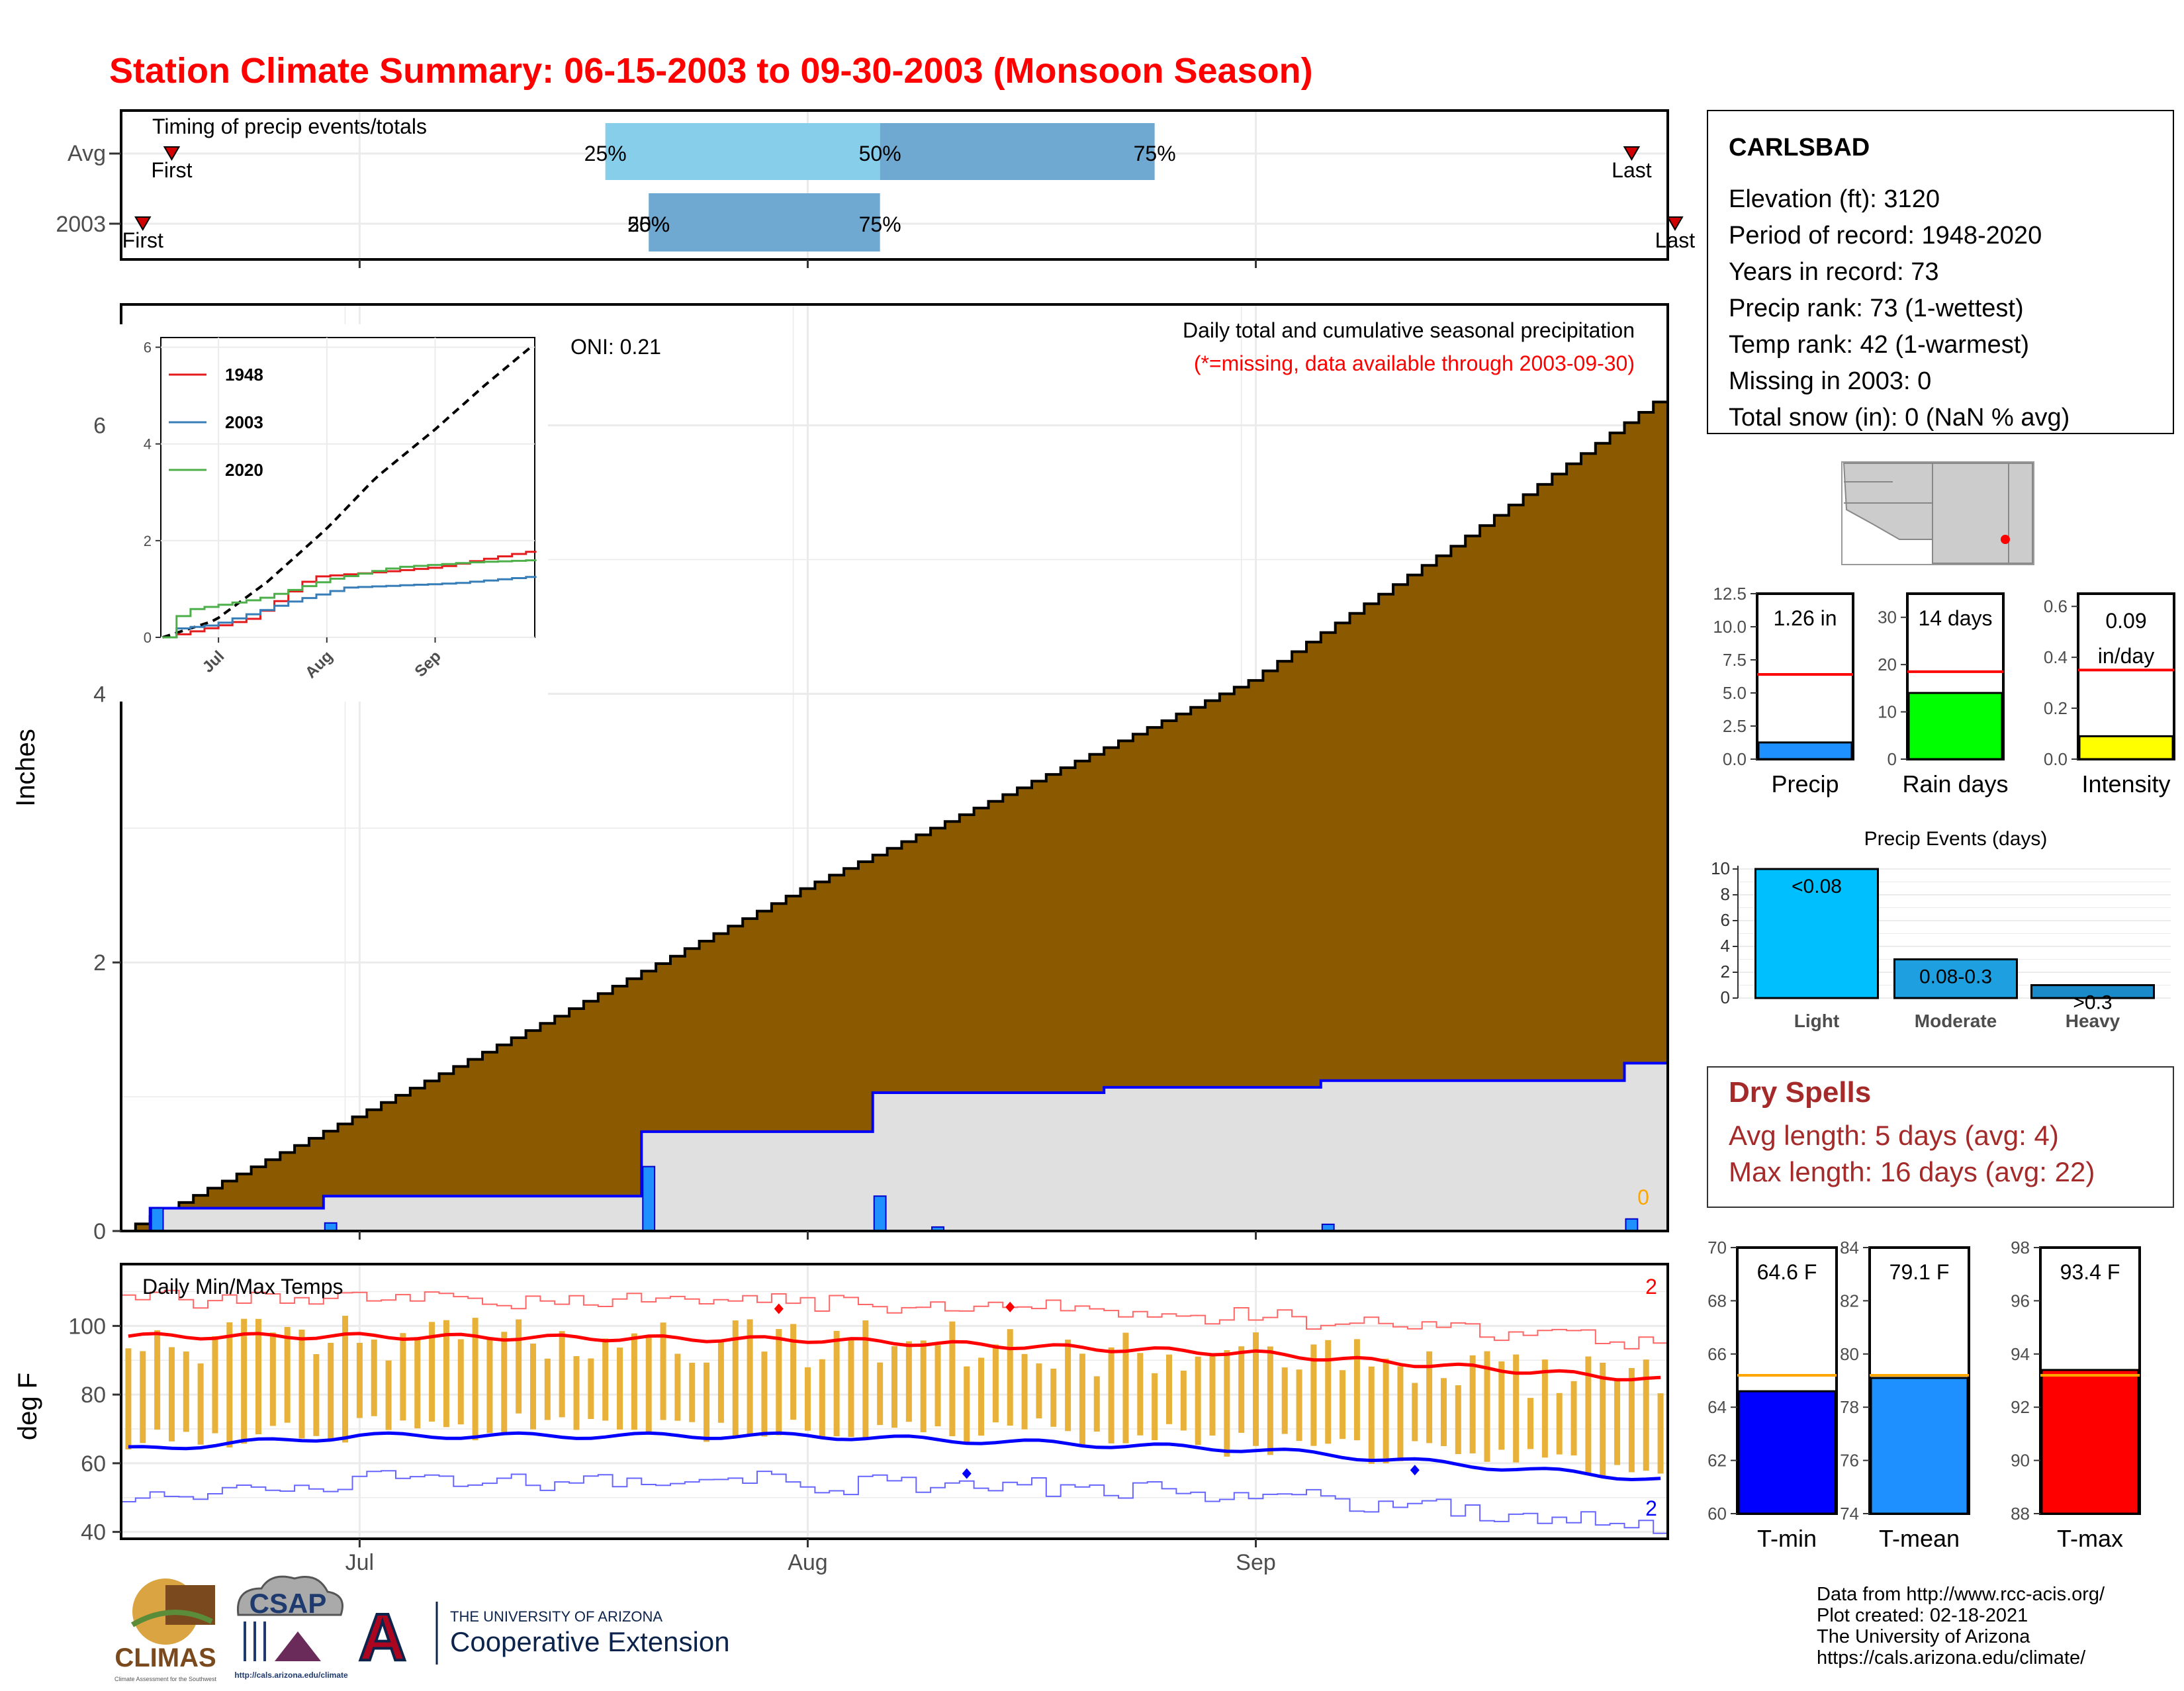 This screenshot has width=2184, height=1691. Describe the element at coordinates (1888, 617) in the screenshot. I see `summary-rain-days-tick-label: 30` at that location.